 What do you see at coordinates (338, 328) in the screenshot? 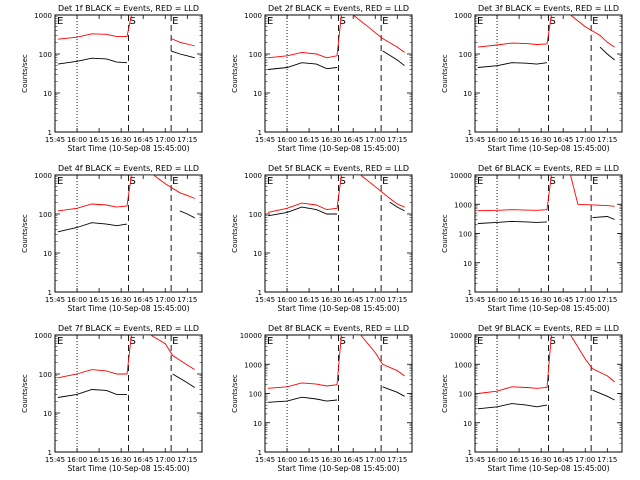
I see `plot-title: Det 8f BLACK = Events, RED = LLD` at bounding box center [338, 328].